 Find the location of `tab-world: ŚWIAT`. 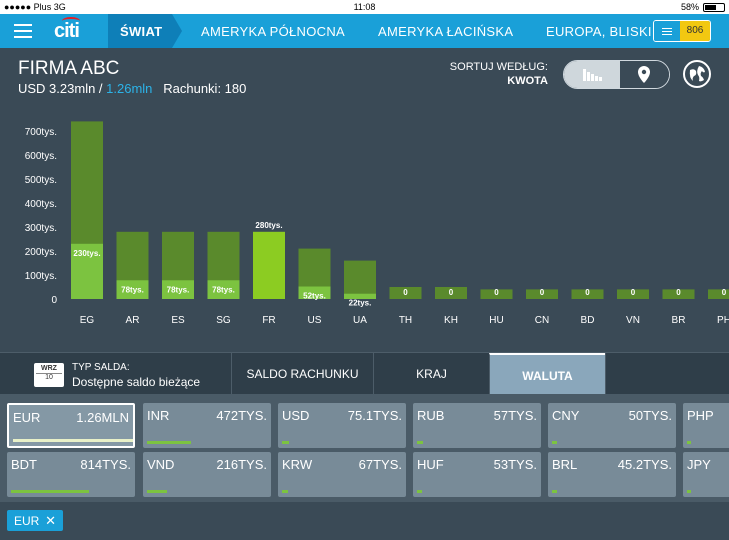

tab-world: ŚWIAT is located at coordinates (141, 31).